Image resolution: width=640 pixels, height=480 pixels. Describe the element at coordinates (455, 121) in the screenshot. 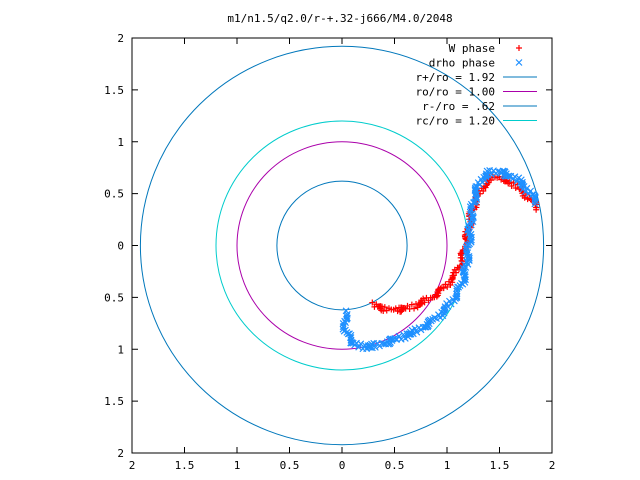

I see `legend-label: rc/ro = 1.20` at that location.